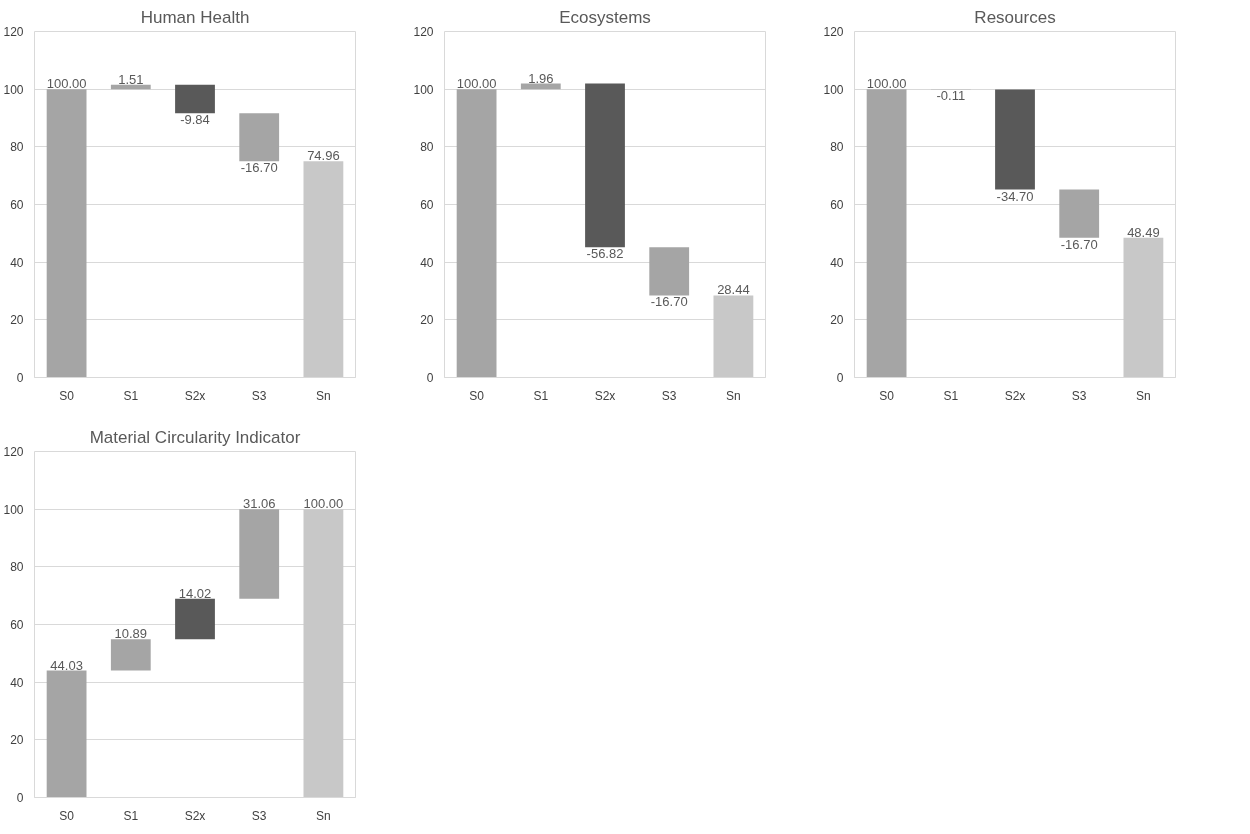 The image size is (1250, 834). What do you see at coordinates (195, 437) in the screenshot?
I see `chart-title: Material Circularity Indicator` at bounding box center [195, 437].